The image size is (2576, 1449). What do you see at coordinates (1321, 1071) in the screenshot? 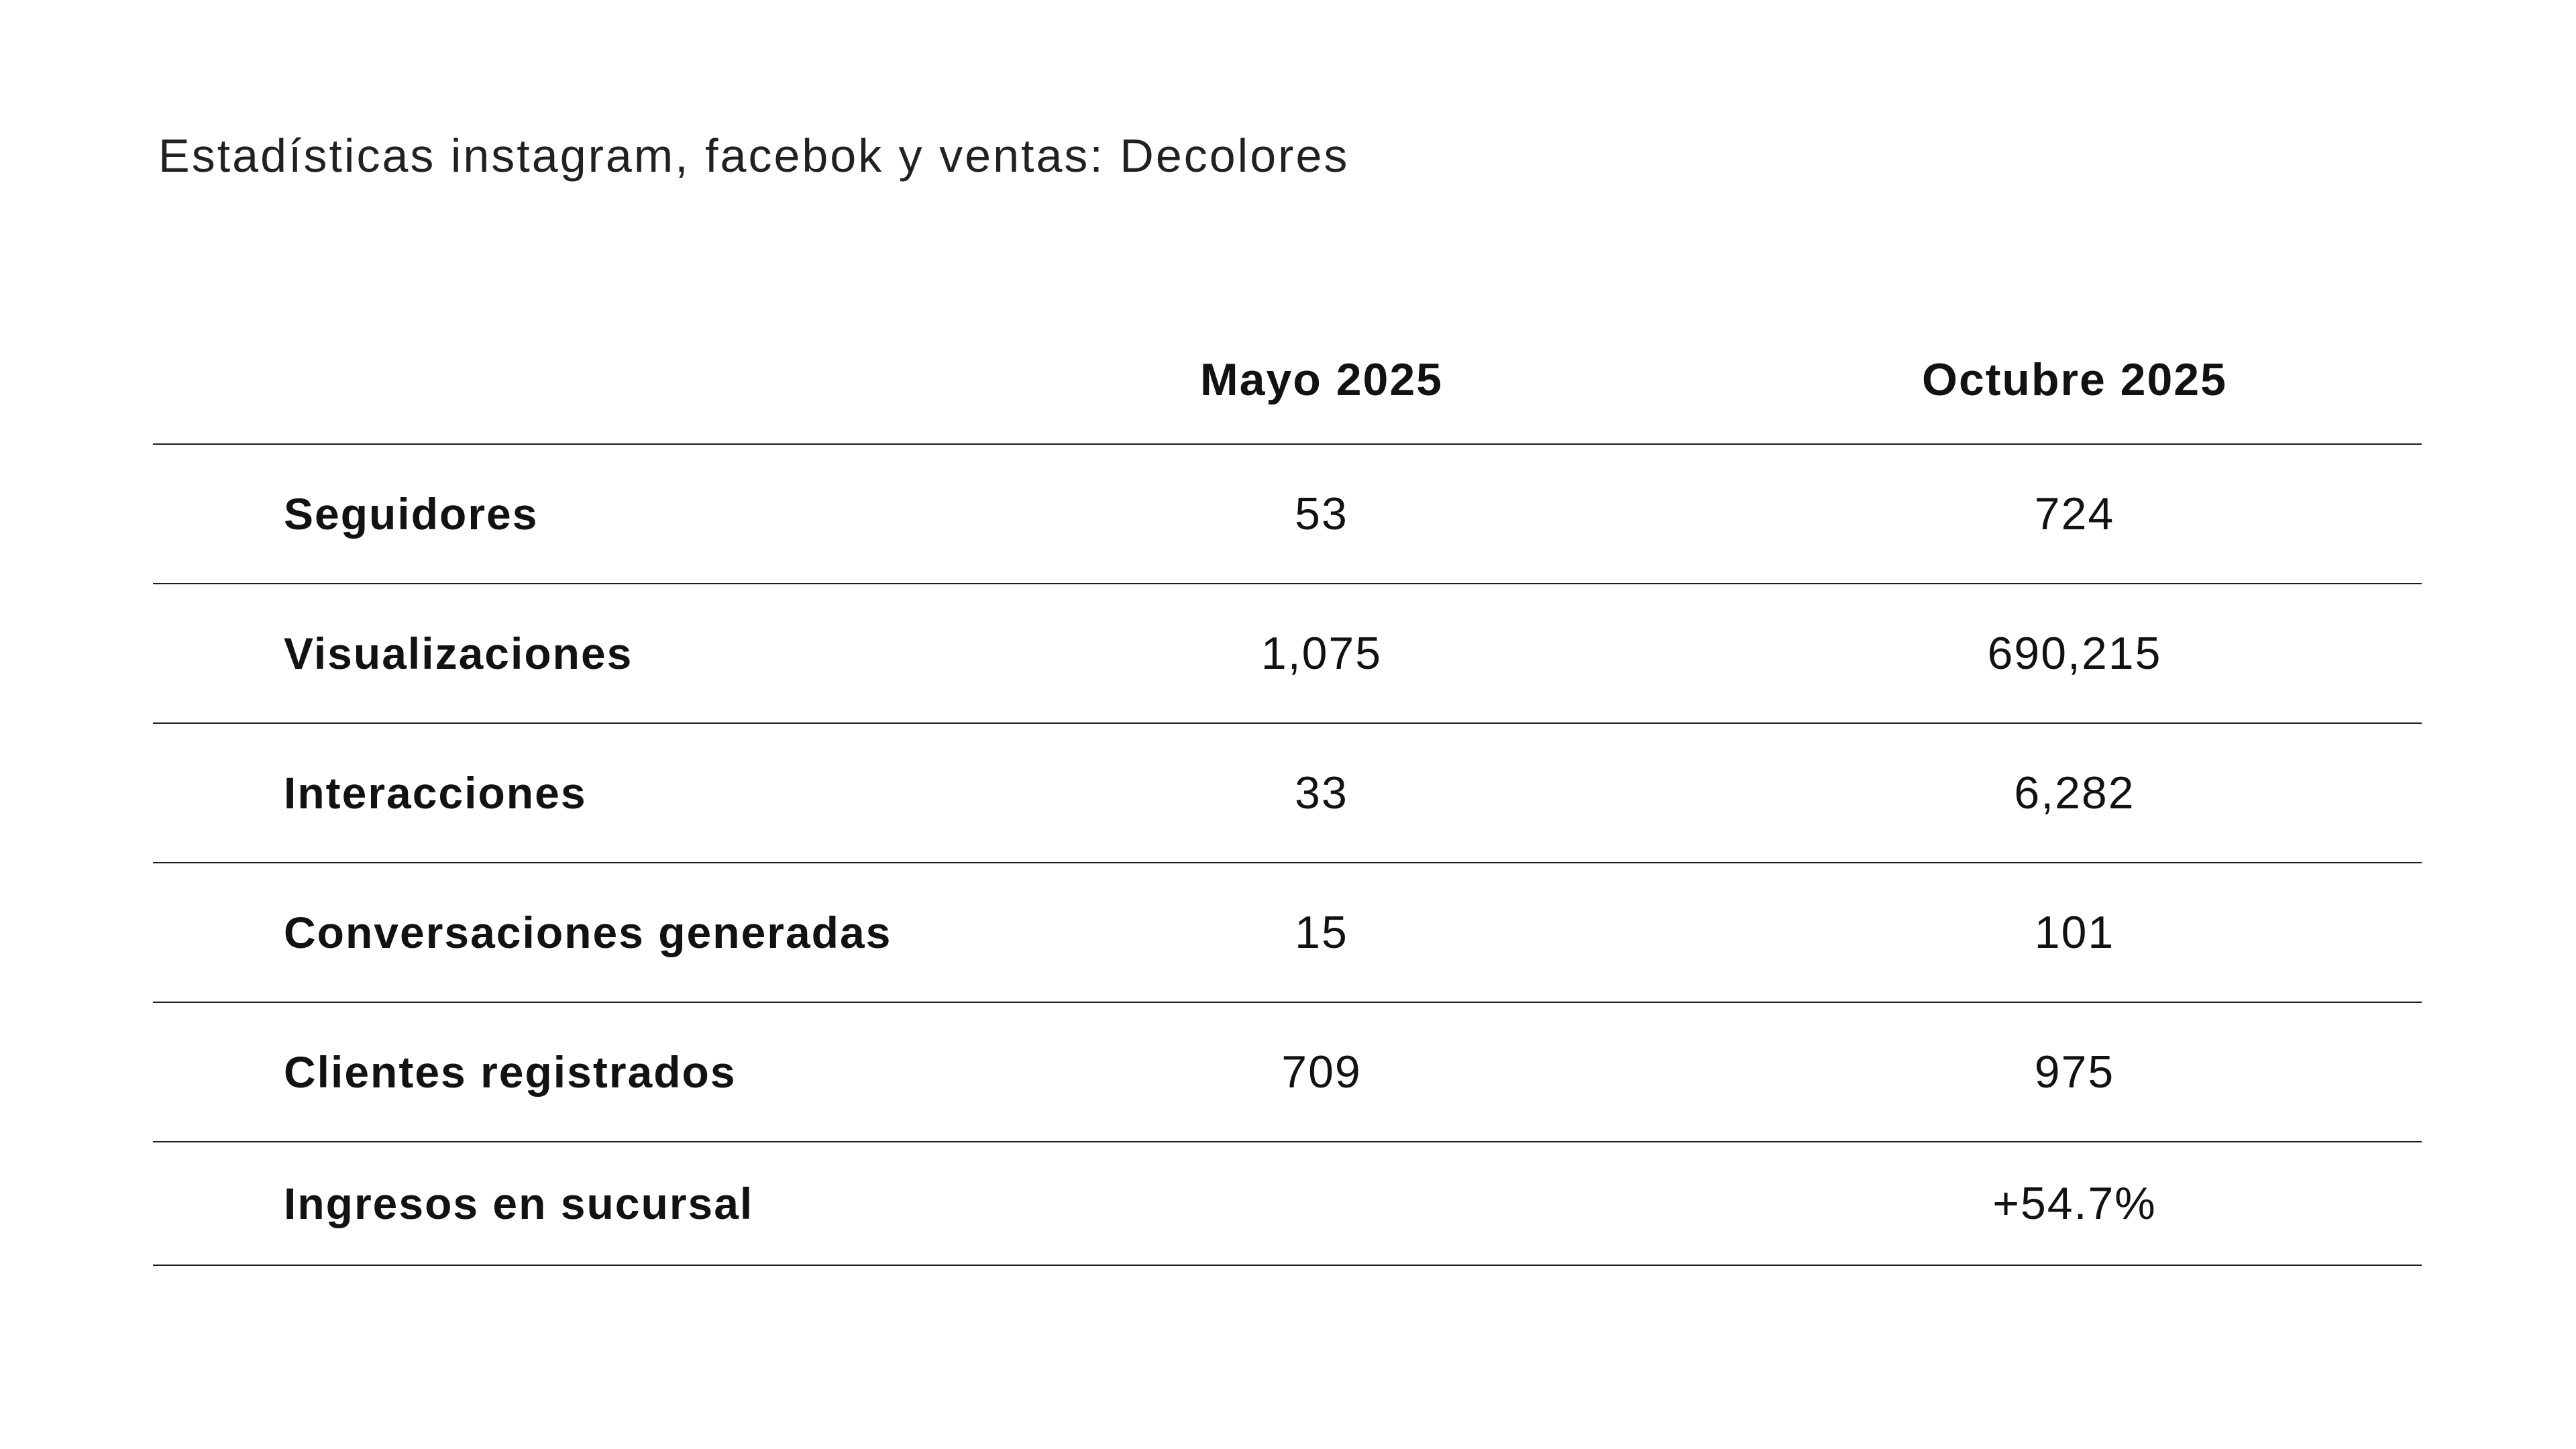
I see `cell-mayo-value: 709` at bounding box center [1321, 1071].